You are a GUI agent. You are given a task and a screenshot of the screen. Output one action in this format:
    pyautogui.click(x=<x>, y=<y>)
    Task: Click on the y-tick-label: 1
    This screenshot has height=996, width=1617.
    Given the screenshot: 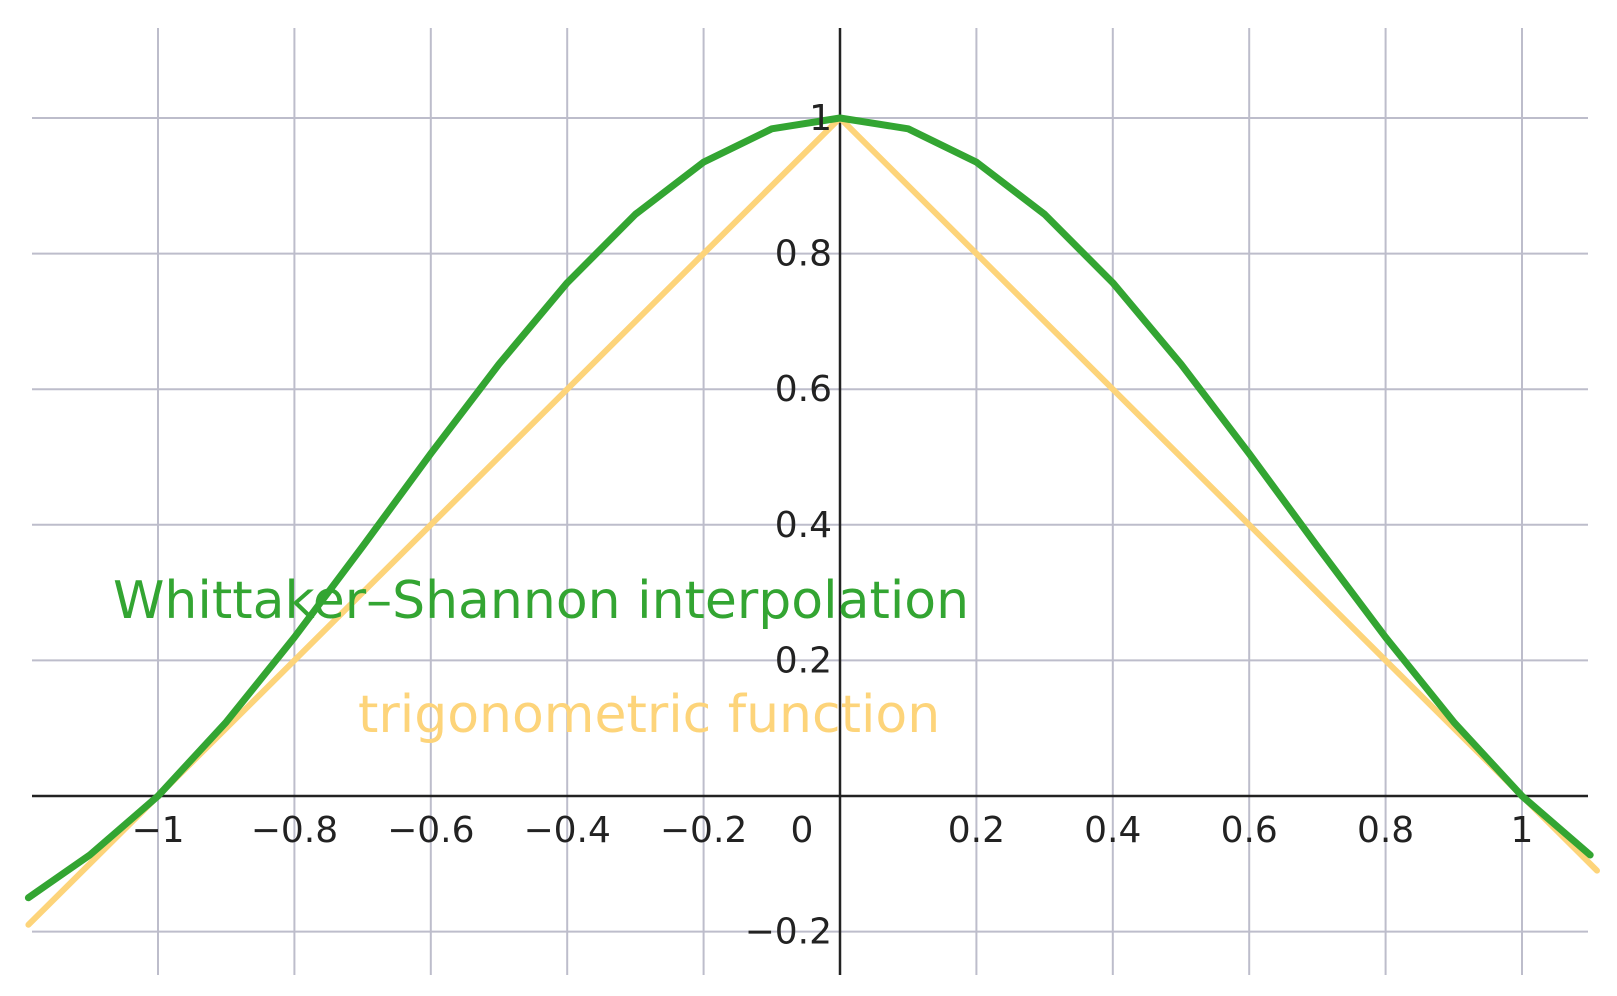 What is the action you would take?
    pyautogui.click(x=820, y=118)
    